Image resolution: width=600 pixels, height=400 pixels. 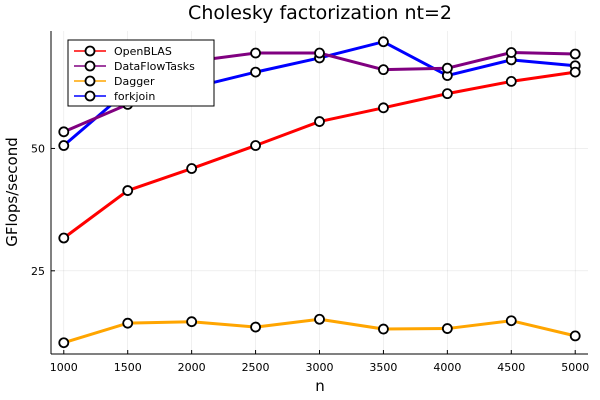 I want to click on x-tick-label: 1500, so click(x=128, y=367).